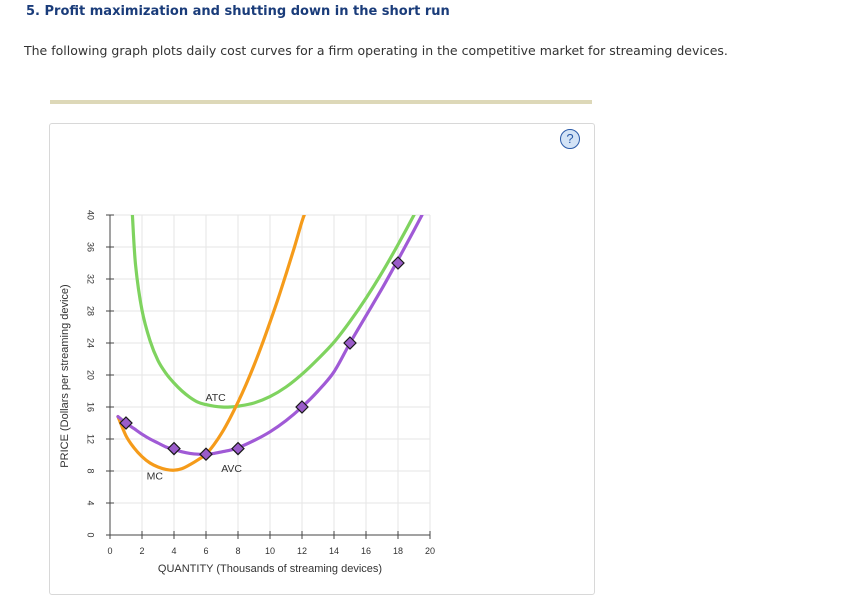 This screenshot has width=841, height=595. I want to click on mc-label: MC, so click(155, 476).